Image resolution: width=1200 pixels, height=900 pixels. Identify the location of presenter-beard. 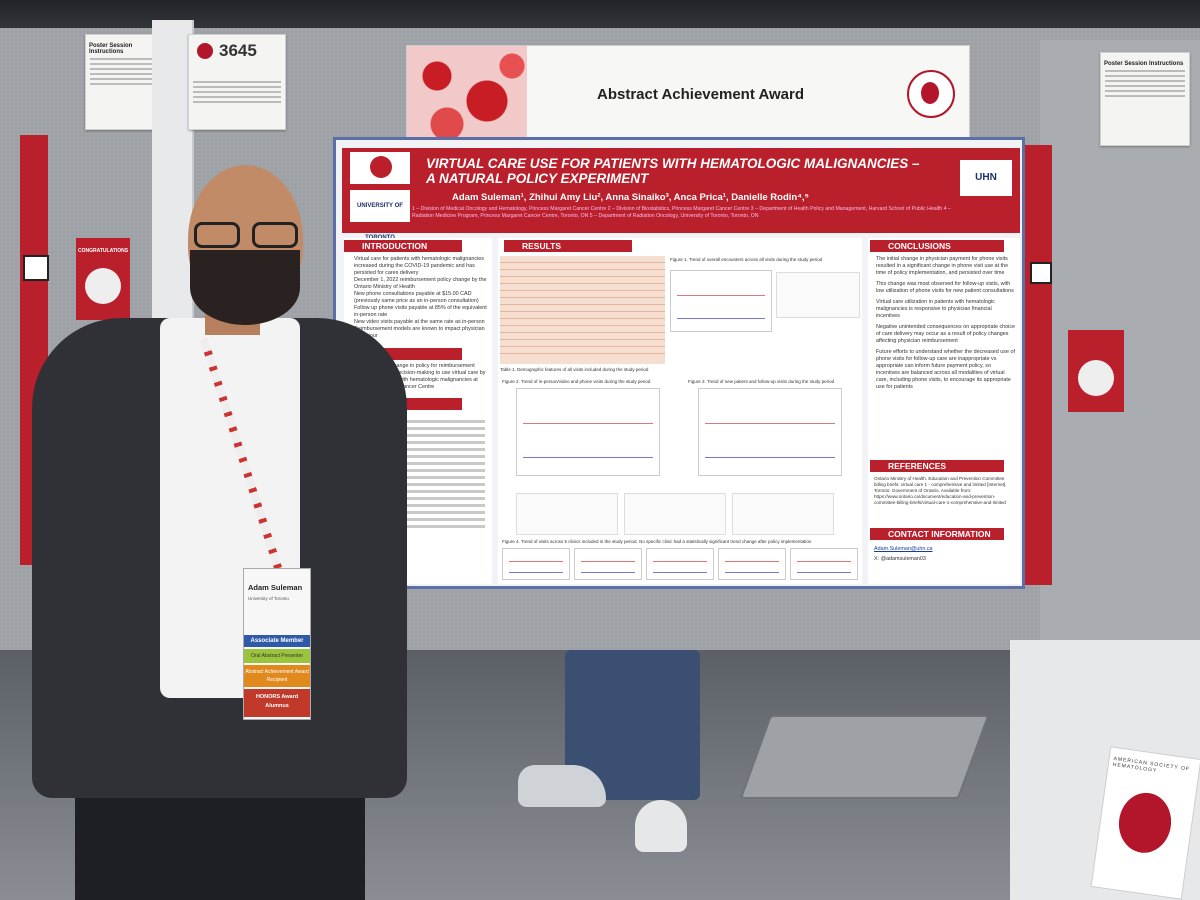
(245, 287).